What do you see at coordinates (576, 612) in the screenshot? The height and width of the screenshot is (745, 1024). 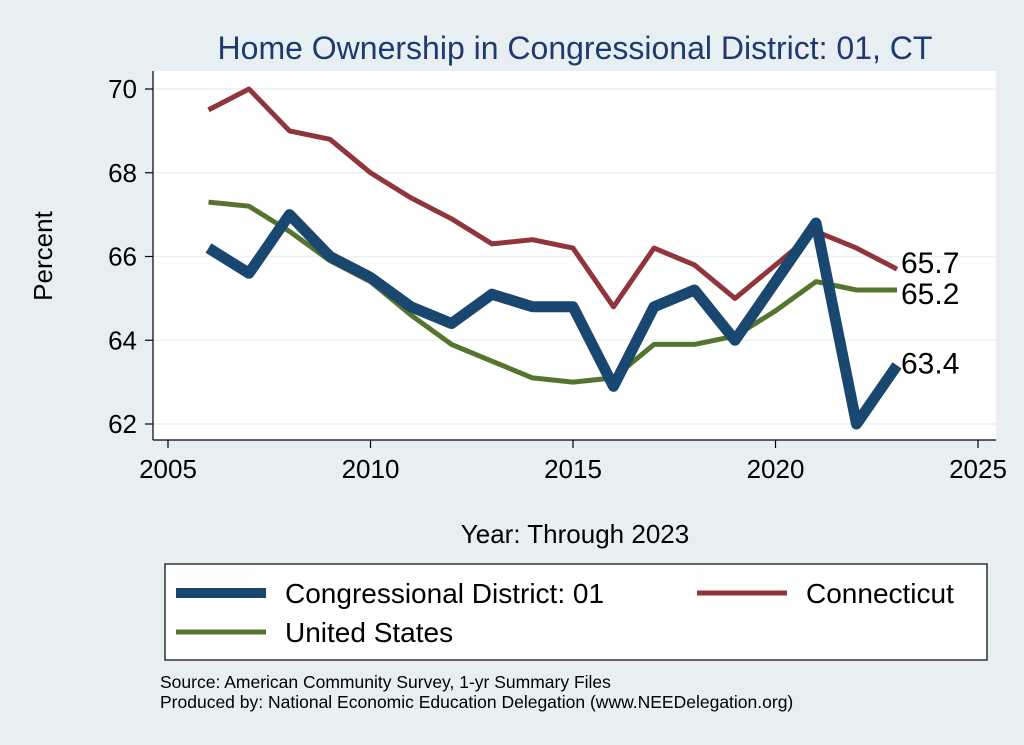 I see `legend-box` at bounding box center [576, 612].